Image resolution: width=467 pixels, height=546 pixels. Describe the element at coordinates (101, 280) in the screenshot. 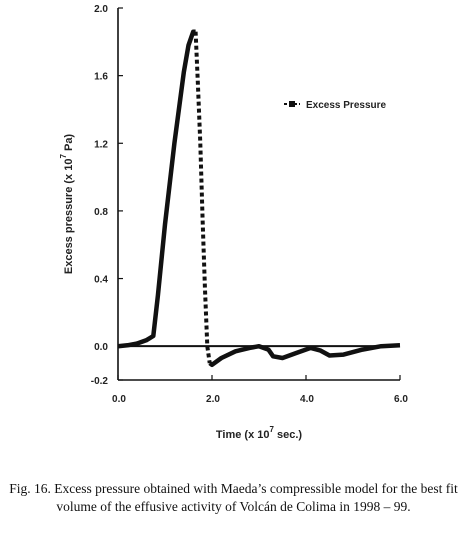

I see `y-tick-label: 0.4` at that location.